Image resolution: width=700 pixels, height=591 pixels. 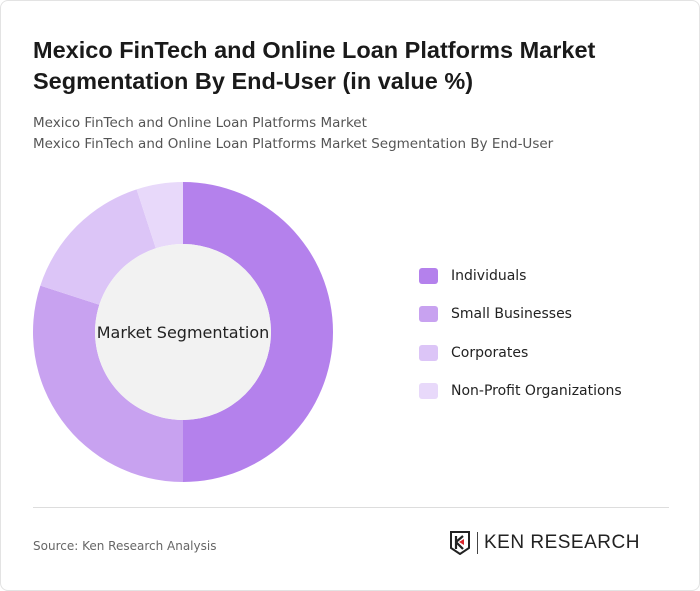 I want to click on center-label: Market Segmentation, so click(x=183, y=332).